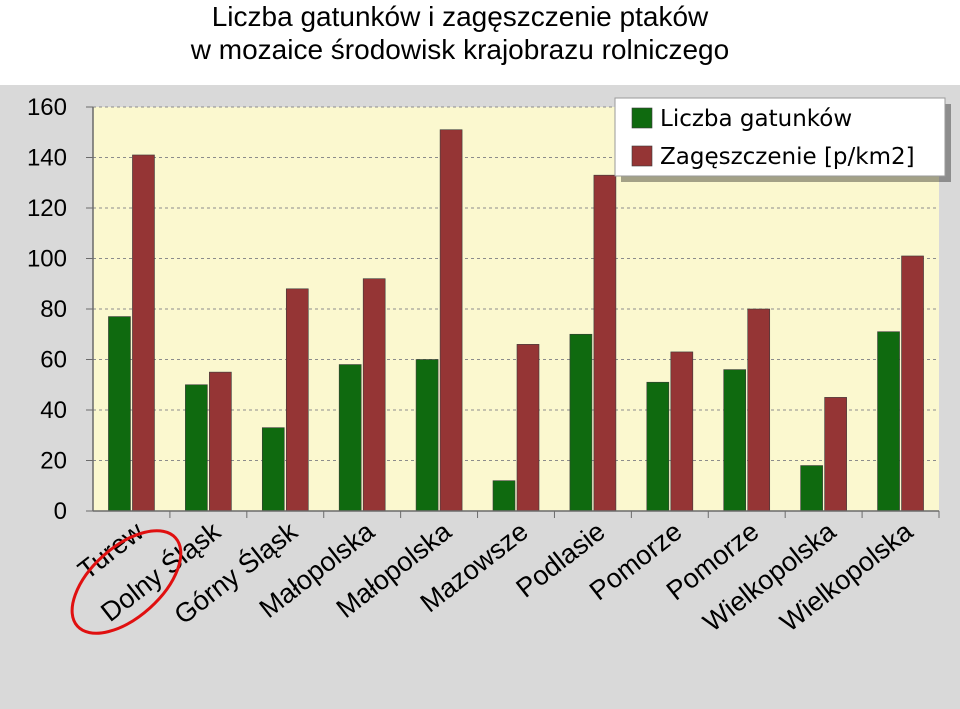 This screenshot has width=960, height=709. I want to click on y-axis-ticks: 0 20 40 60 80 100 120 140 160, so click(60, 309).